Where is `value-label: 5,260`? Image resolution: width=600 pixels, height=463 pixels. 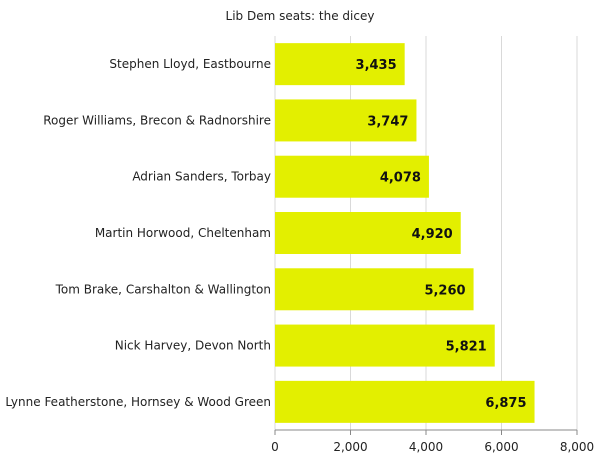
value-label: 5,260 is located at coordinates (444, 290).